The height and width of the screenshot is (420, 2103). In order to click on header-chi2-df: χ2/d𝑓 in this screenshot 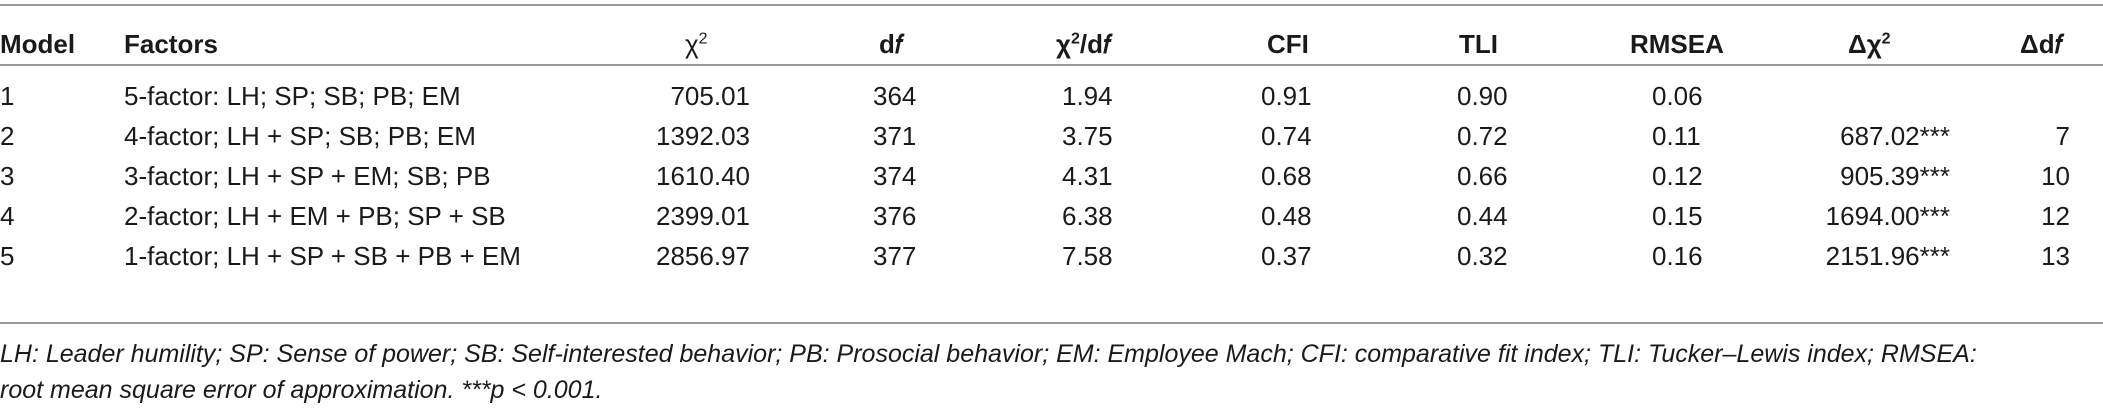, I will do `click(1083, 44)`.